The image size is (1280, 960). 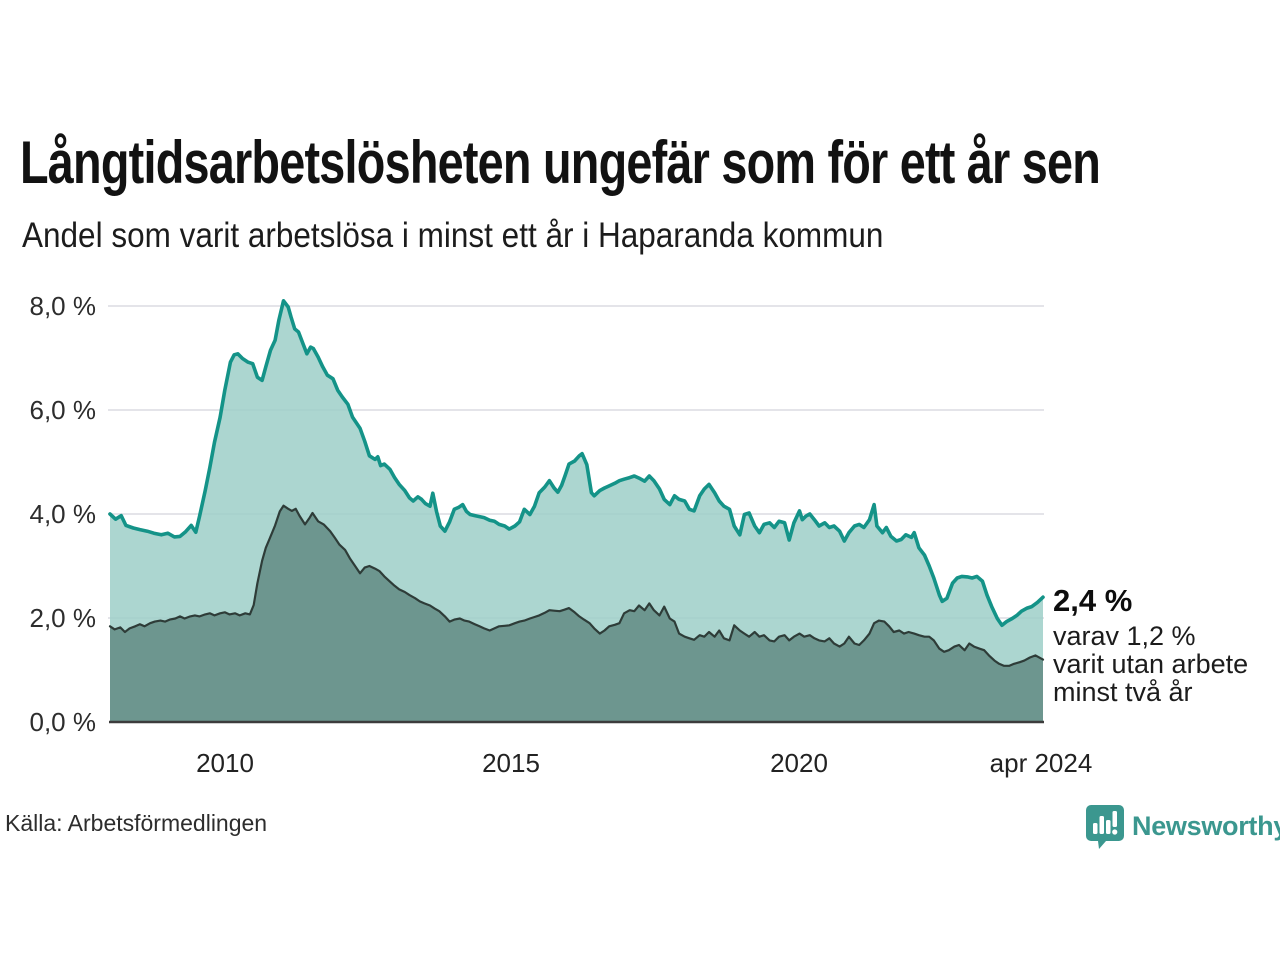 I want to click on y-tick-label: 8,0 %, so click(x=63, y=306).